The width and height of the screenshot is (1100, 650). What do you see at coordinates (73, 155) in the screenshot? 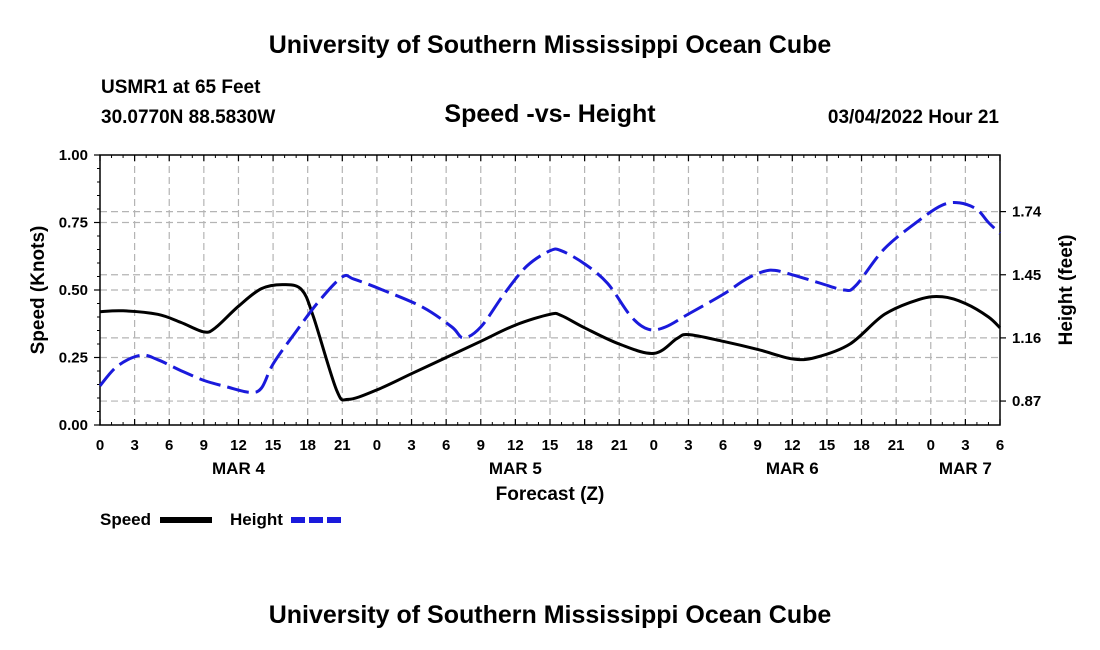
I see `y-tick-label: 1.00` at bounding box center [73, 155].